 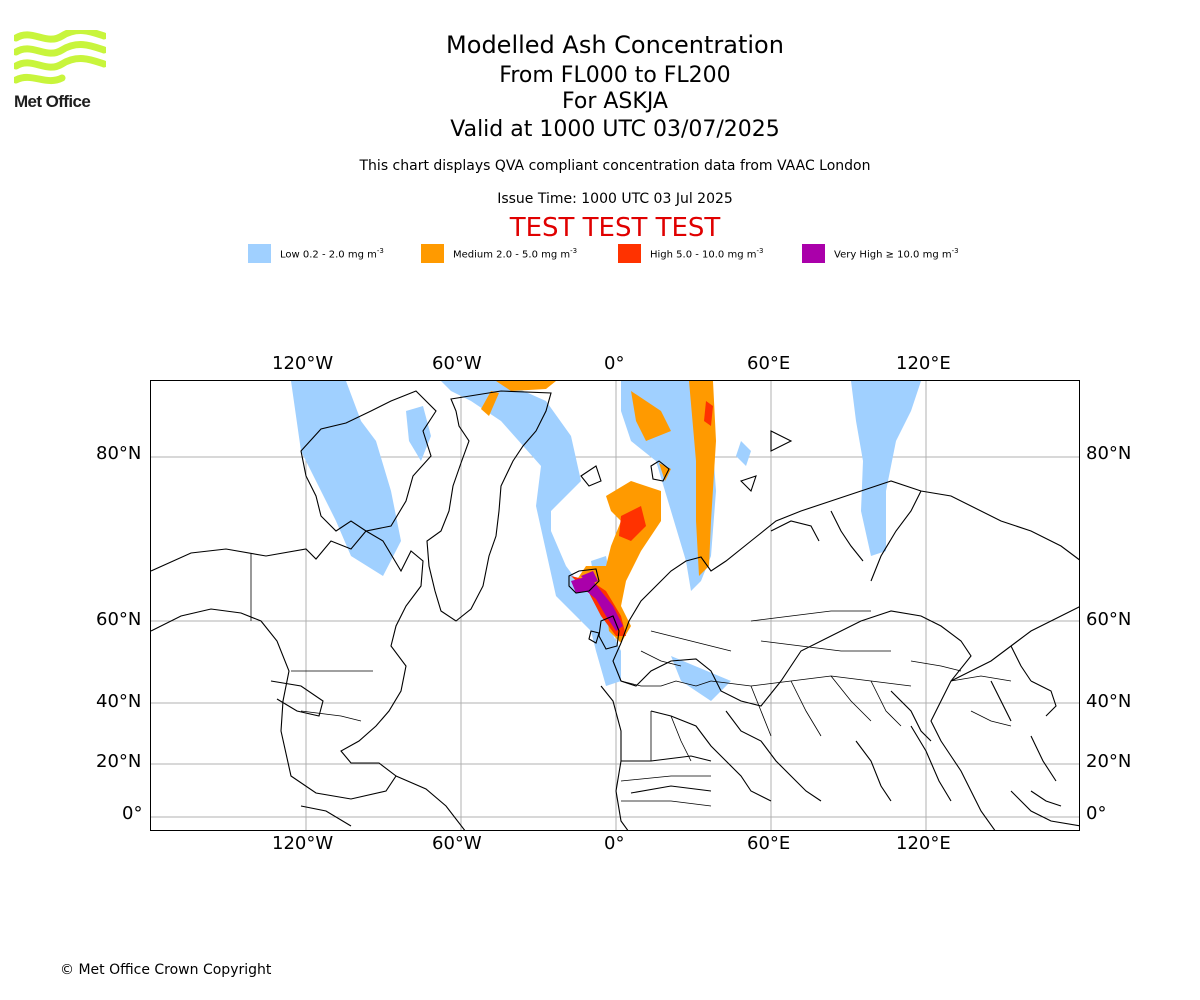 I want to click on lon-tick-top-60w: 60°W, so click(x=457, y=363).